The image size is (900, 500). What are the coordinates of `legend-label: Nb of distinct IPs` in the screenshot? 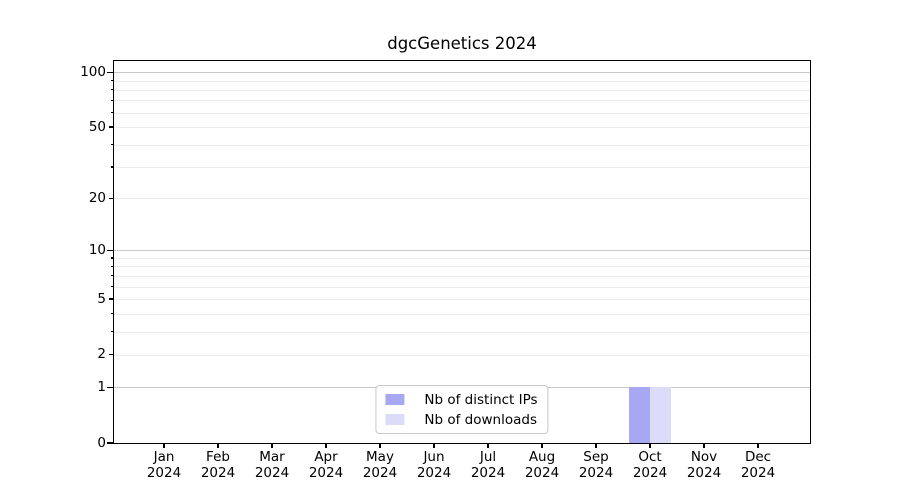 It's located at (481, 399).